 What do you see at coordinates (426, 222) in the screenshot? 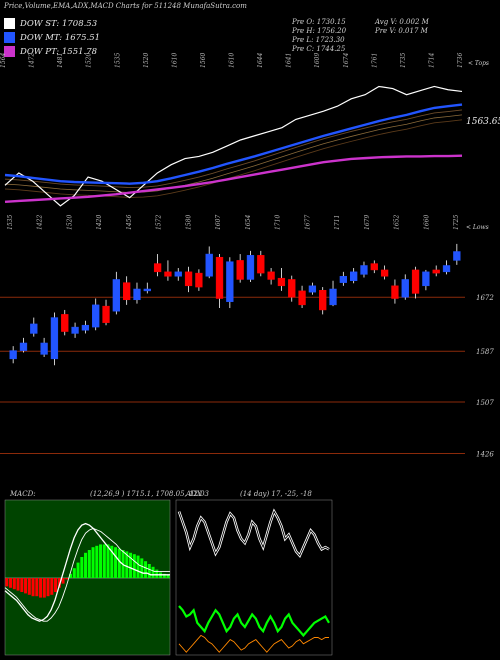
I see `price-bottom-label: 1660` at bounding box center [426, 222].